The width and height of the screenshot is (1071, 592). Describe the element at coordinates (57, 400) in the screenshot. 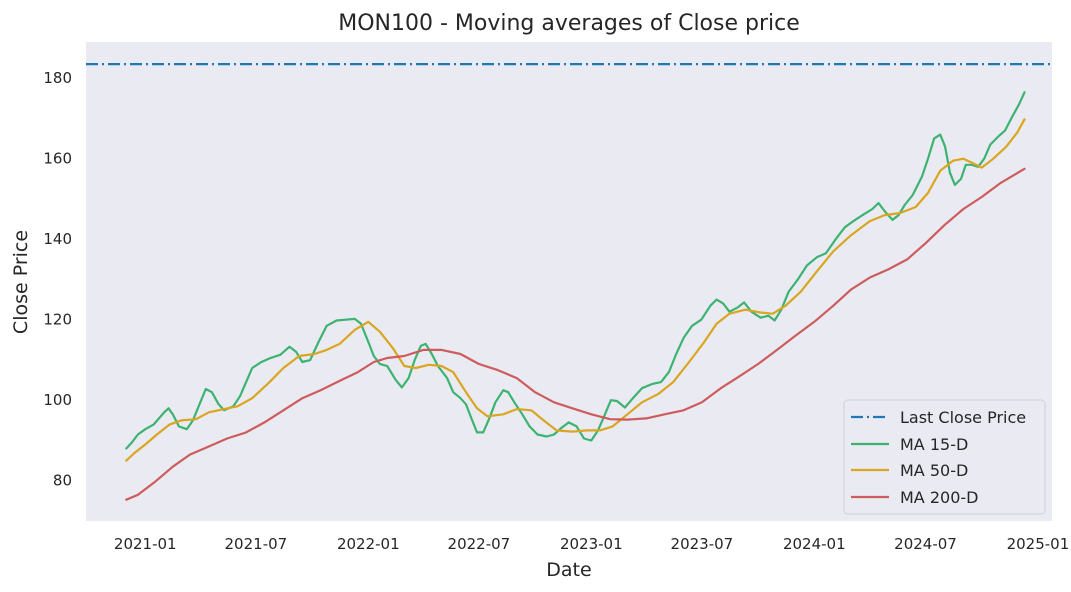

I see `y-tick-label: 100` at that location.